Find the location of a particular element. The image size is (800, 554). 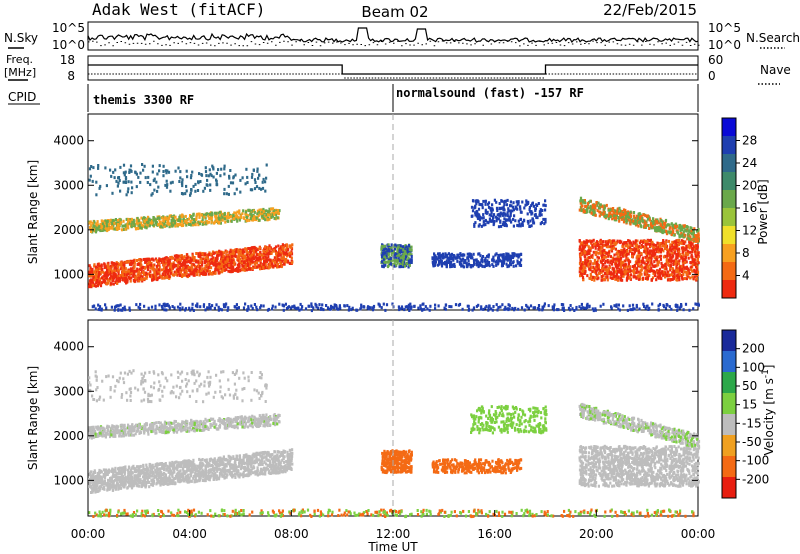

cpid-label: CPID is located at coordinates (22, 97).